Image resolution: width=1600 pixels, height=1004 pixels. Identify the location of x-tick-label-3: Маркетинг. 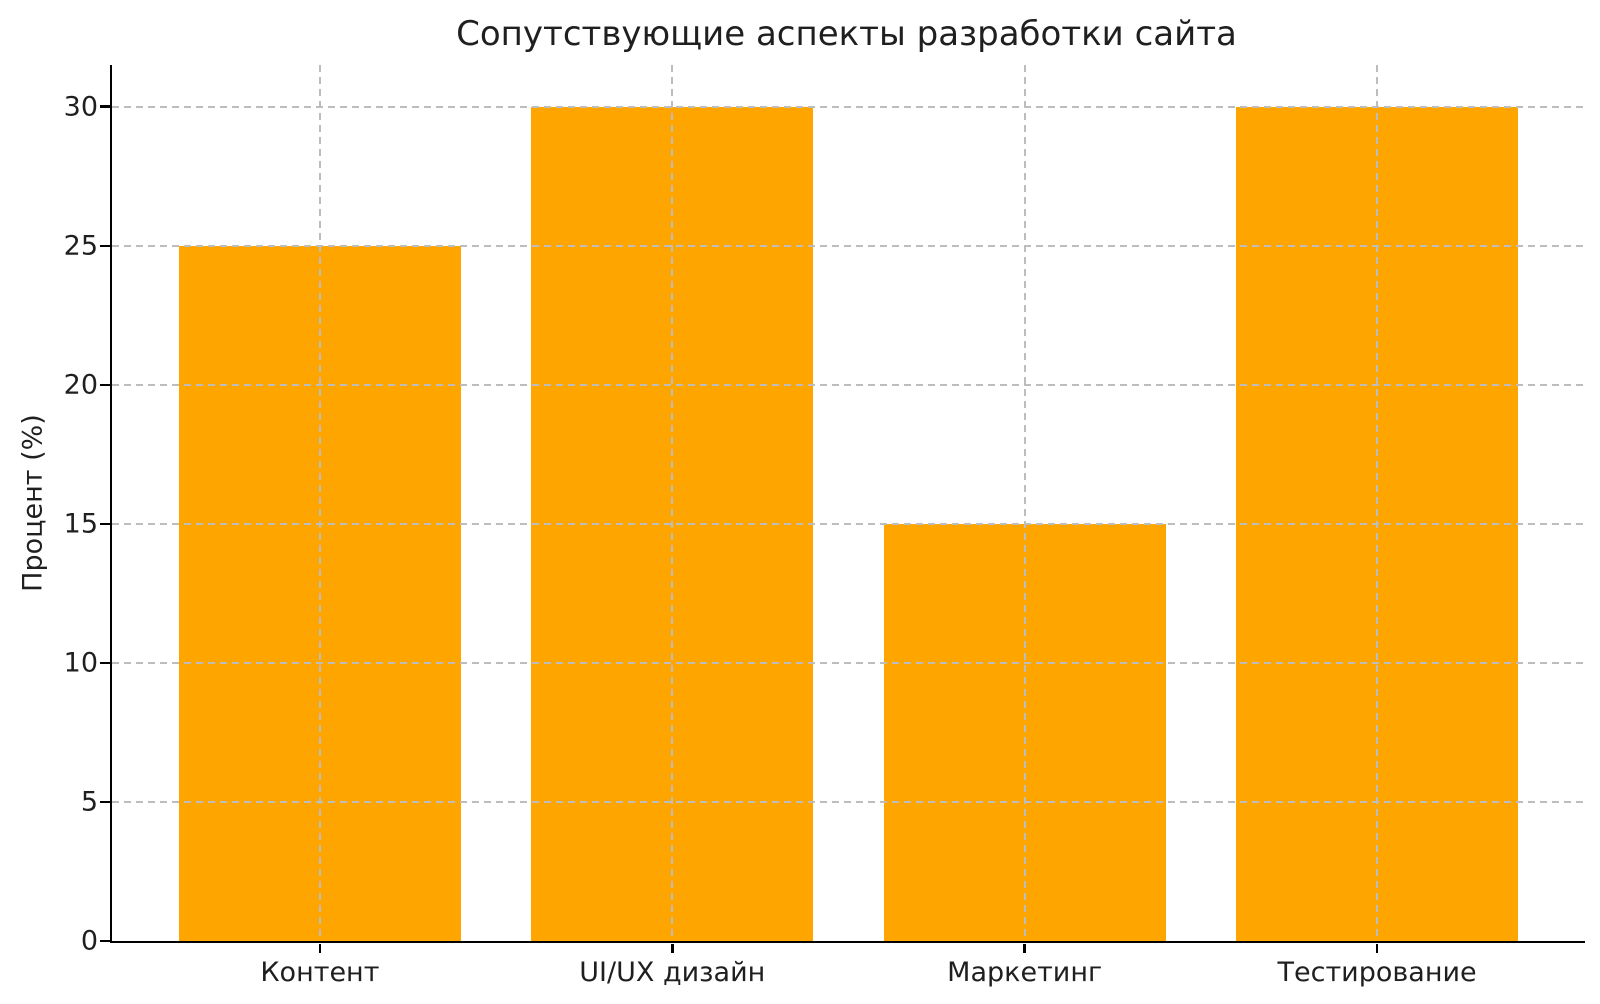
(1025, 972).